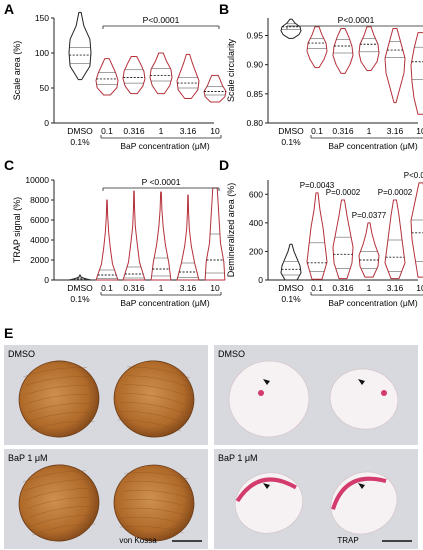  Describe the element at coordinates (256, 223) in the screenshot. I see `y-tick-label: 400` at that location.